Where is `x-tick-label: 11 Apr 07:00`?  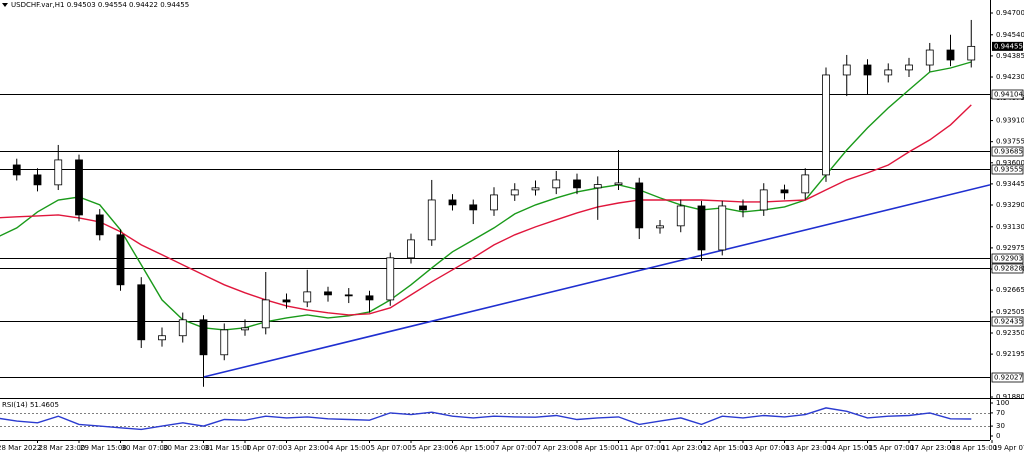
x-tick-label: 11 Apr 07:00 is located at coordinates (643, 448).